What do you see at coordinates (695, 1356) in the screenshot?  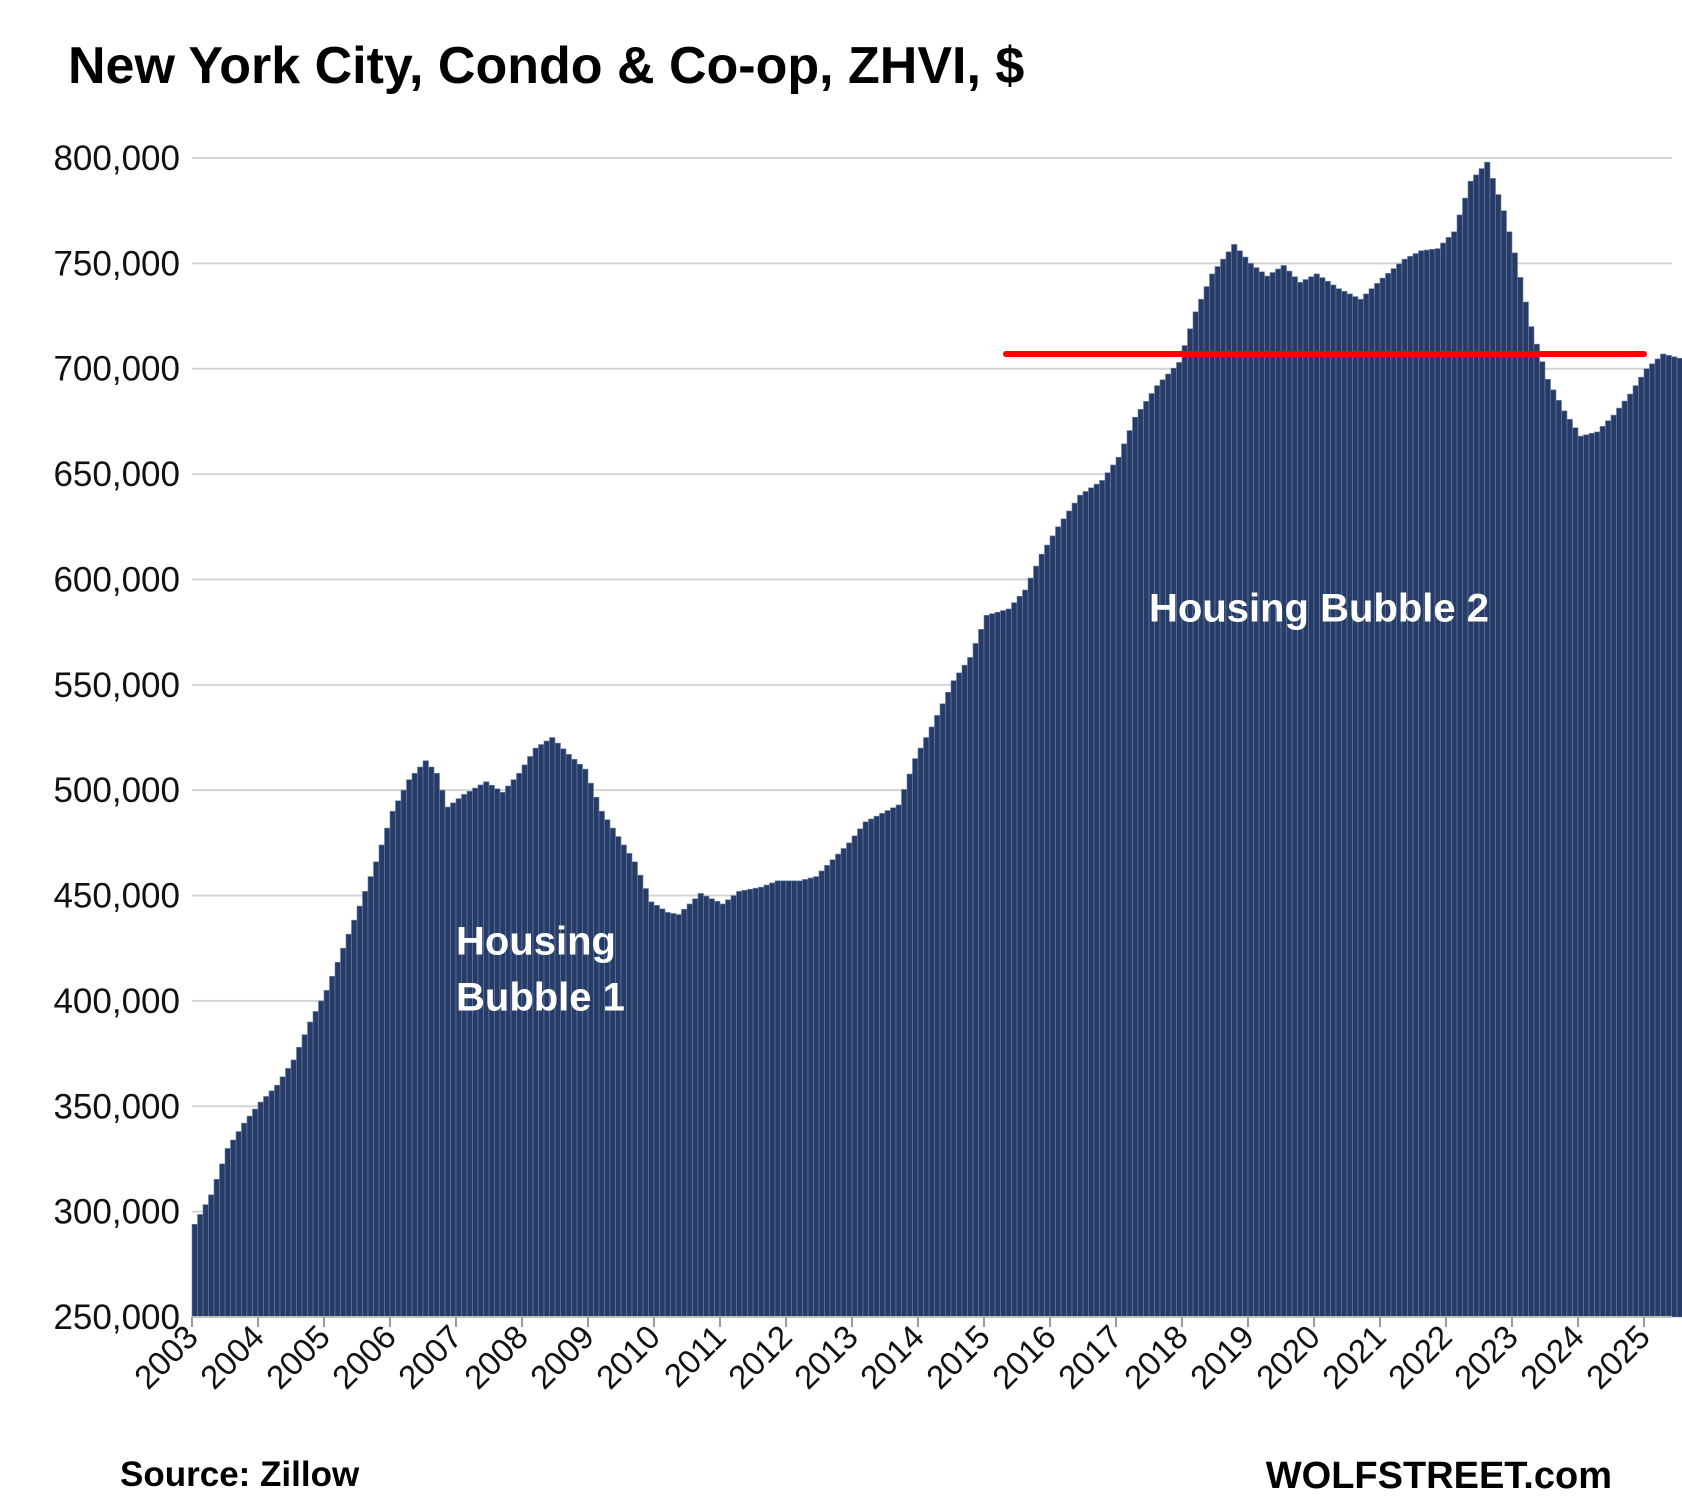 I see `x-tick-label: 2011` at bounding box center [695, 1356].